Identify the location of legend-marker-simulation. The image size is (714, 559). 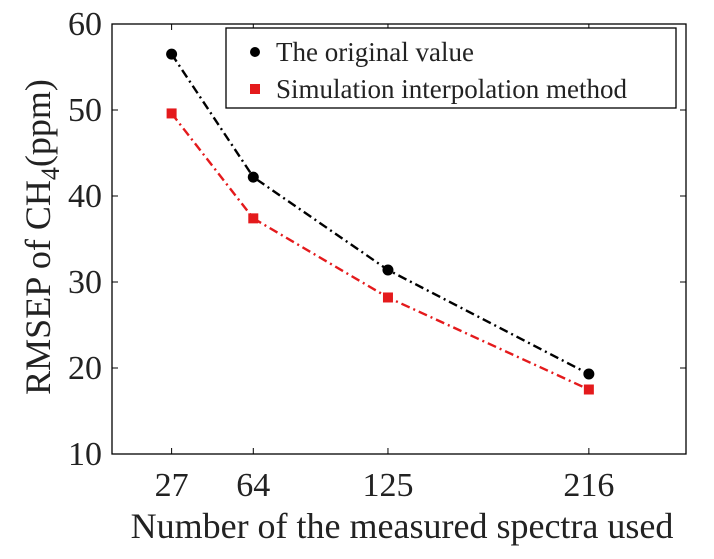
(255, 89).